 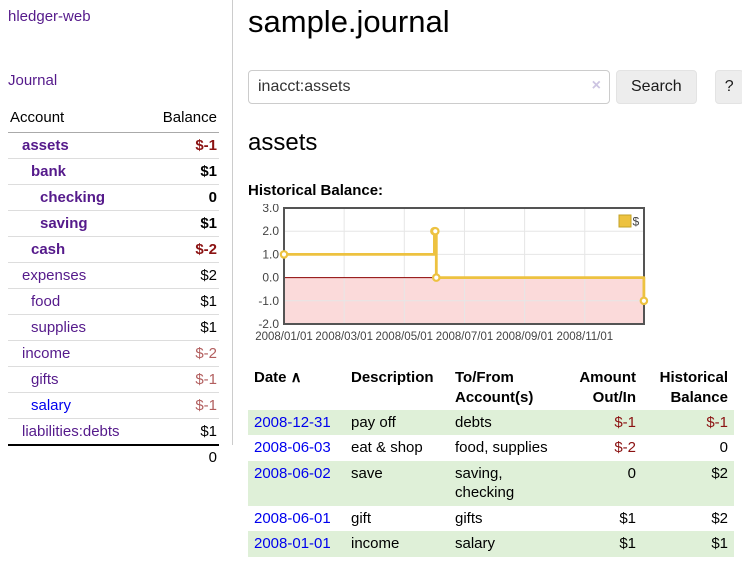 I want to click on search-form: × Search ?, so click(x=495, y=87).